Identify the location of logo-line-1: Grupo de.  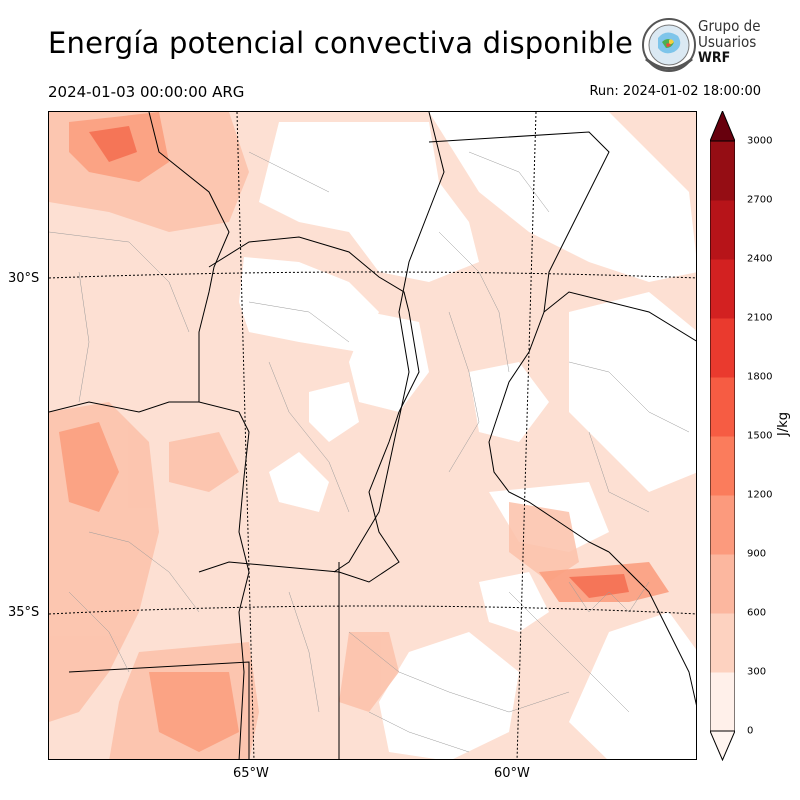
(729, 26).